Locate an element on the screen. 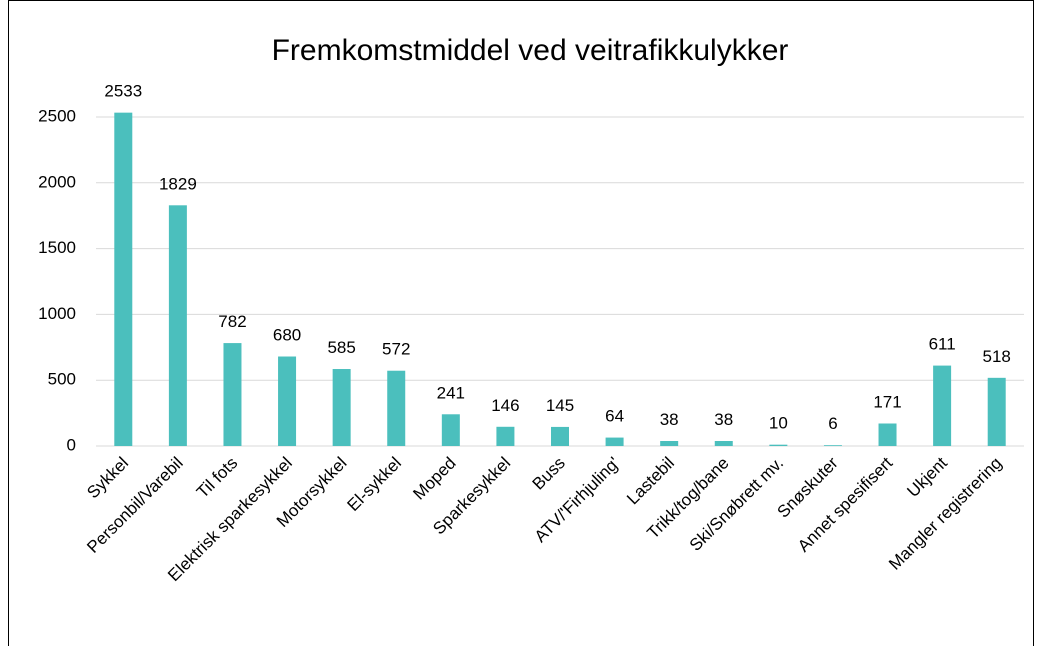 This screenshot has width=1042, height=646. value-label: 518 is located at coordinates (997, 356).